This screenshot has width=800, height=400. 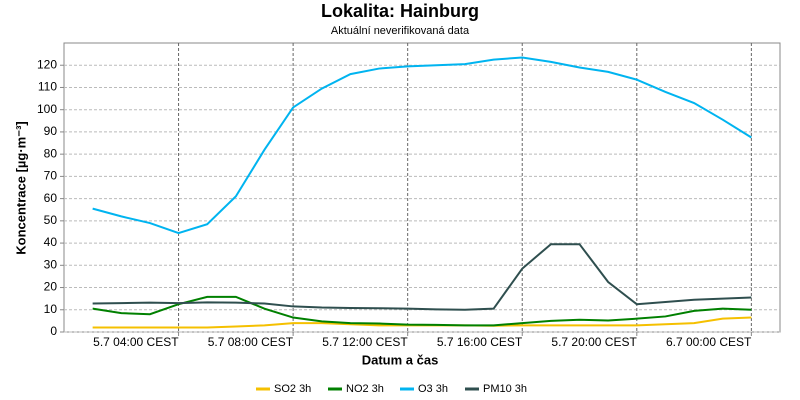 What do you see at coordinates (47, 87) in the screenshot?
I see `y-tick-label: 110` at bounding box center [47, 87].